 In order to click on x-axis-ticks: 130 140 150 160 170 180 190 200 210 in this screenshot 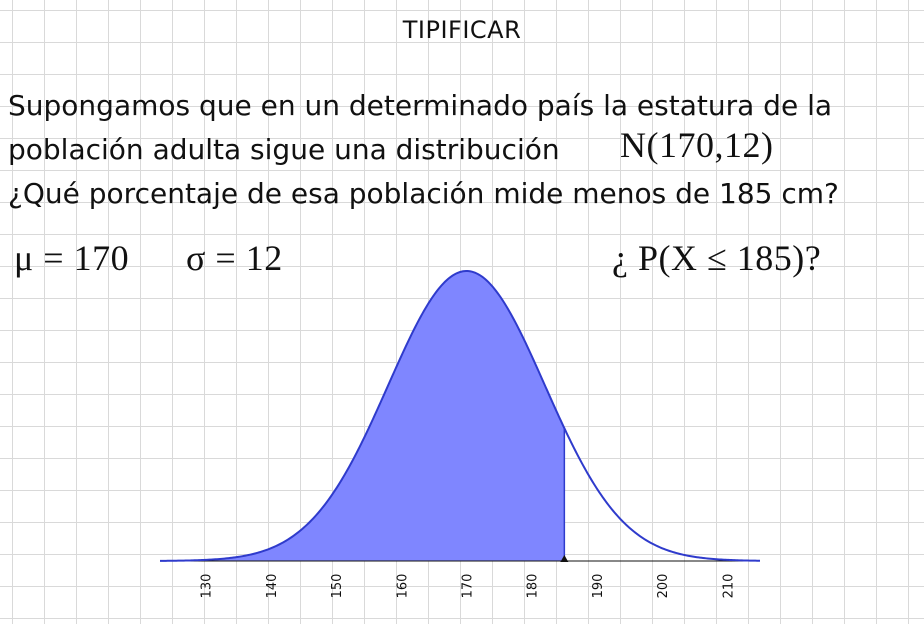, I will do `click(468, 586)`.